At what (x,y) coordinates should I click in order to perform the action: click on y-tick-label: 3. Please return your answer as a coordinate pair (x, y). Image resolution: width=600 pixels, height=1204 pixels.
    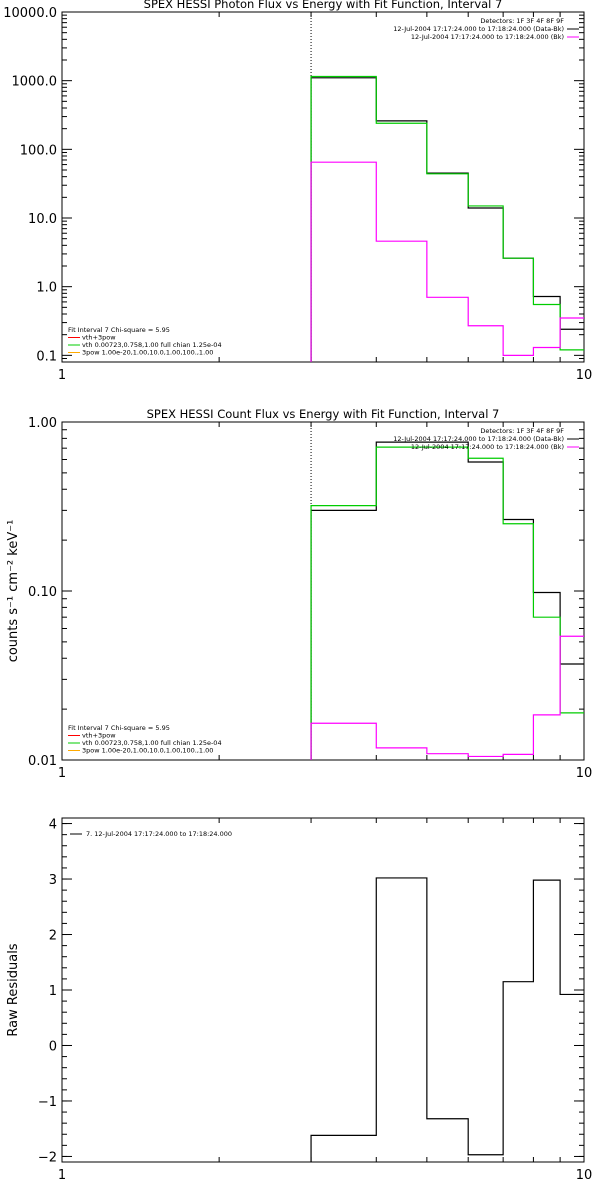
    Looking at the image, I should click on (53, 880).